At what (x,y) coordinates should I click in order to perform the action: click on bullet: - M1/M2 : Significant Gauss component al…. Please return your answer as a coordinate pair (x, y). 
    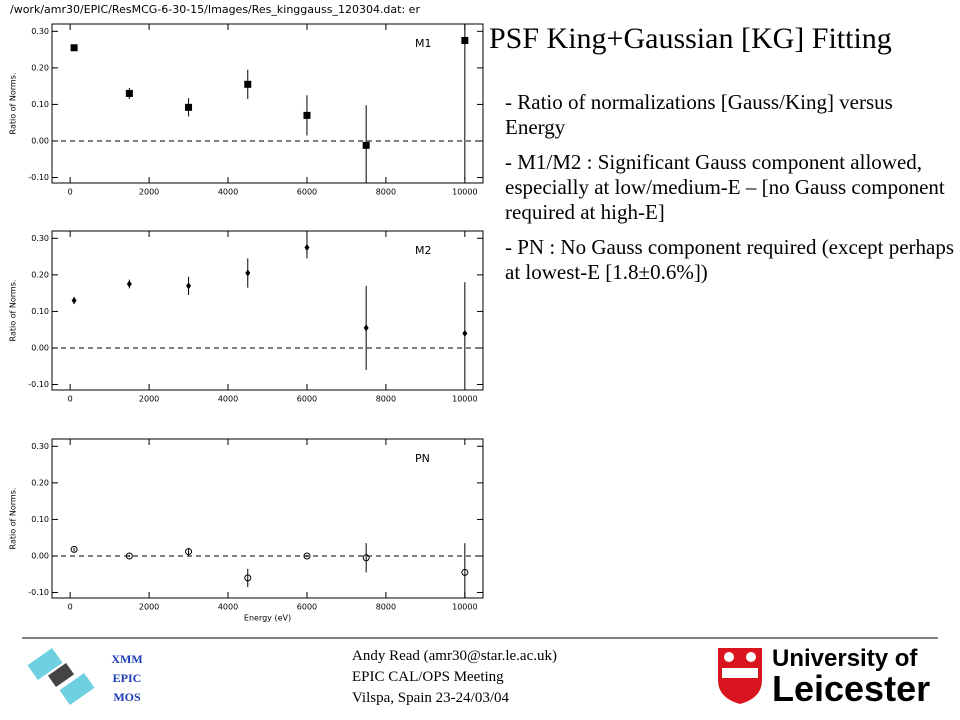
    Looking at the image, I should click on (725, 187).